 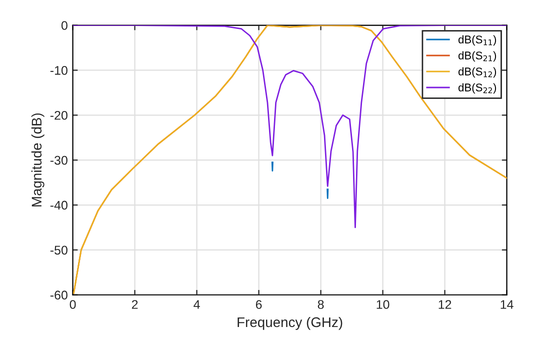 I want to click on y-tick-label: 0, so click(x=64, y=25).